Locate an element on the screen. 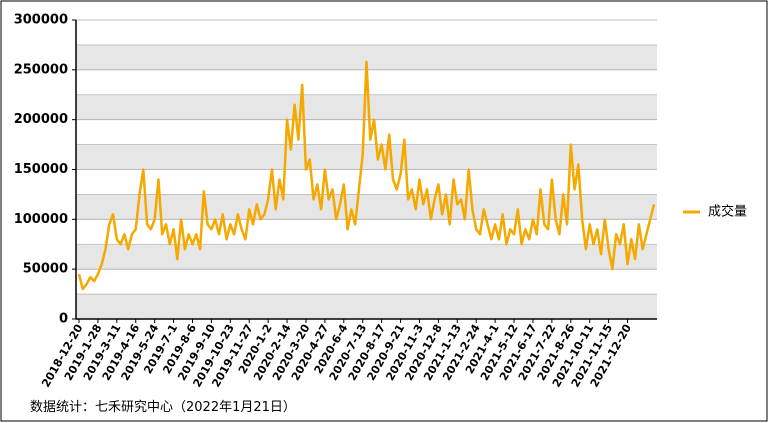 This screenshot has width=769, height=423. y-tick-label: 100000 is located at coordinates (41, 219).